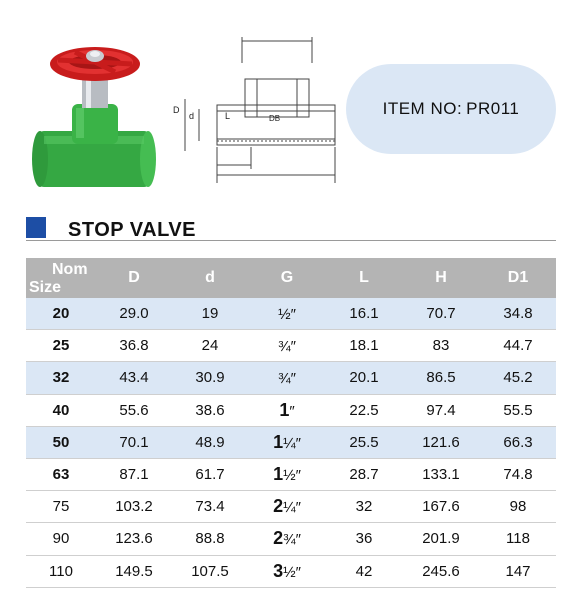 The height and width of the screenshot is (596, 580). I want to click on cell-d: 38.6, so click(210, 410).